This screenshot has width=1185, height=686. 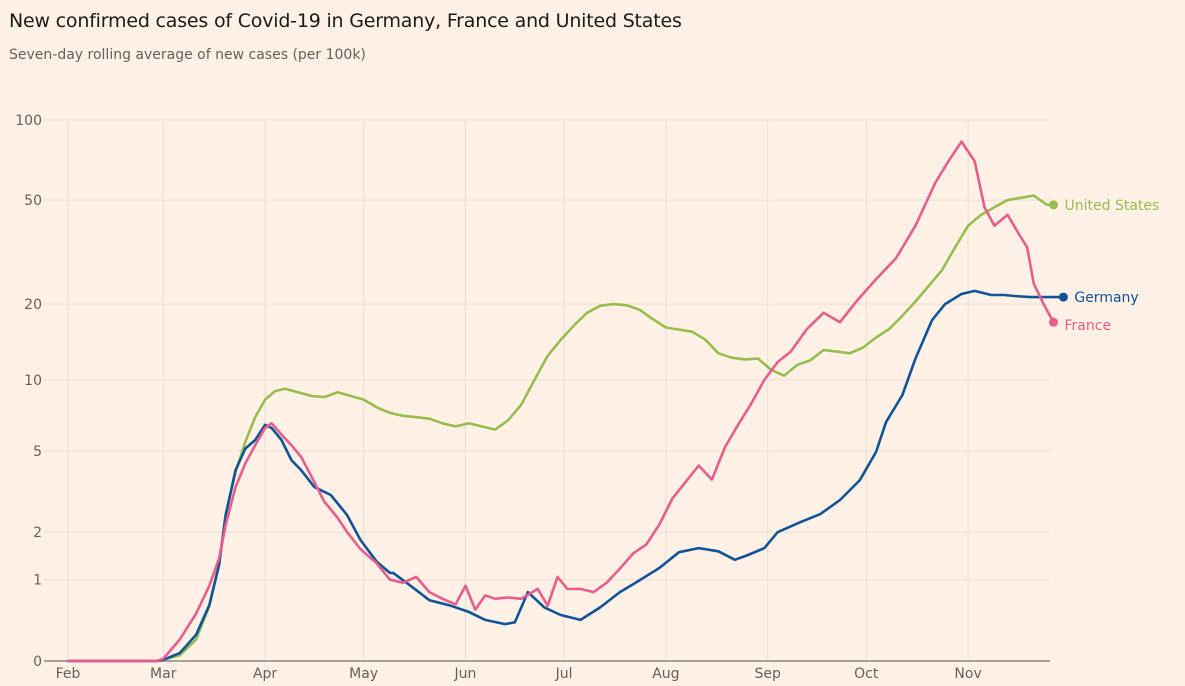 I want to click on series-label-united-states: United States, so click(x=1112, y=206).